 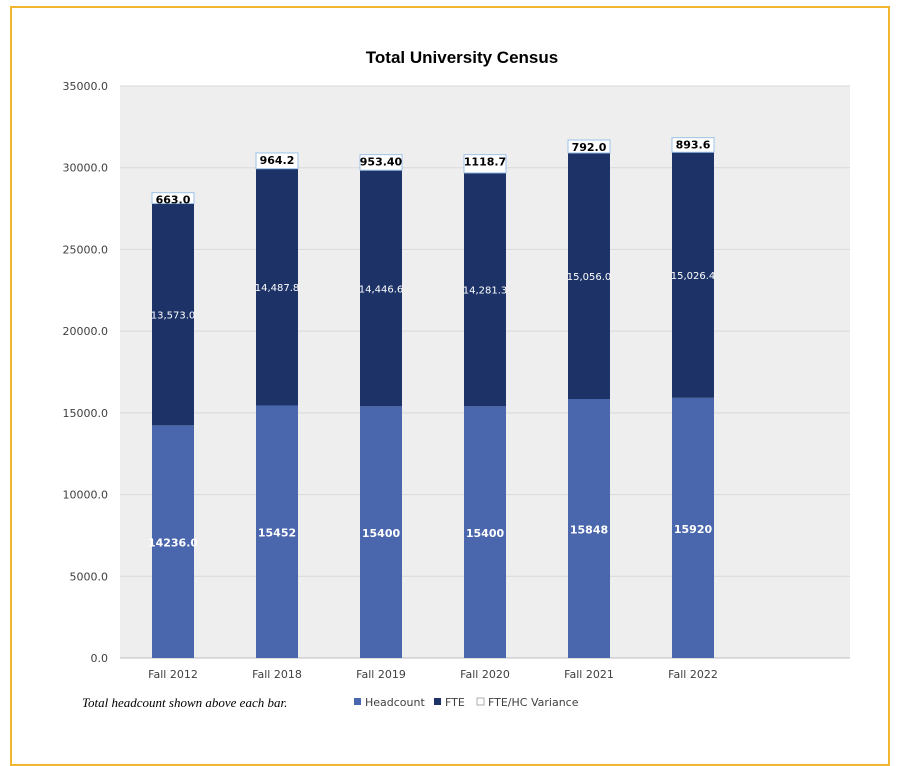 I want to click on data-label-fte: 13,573.0, so click(x=173, y=315).